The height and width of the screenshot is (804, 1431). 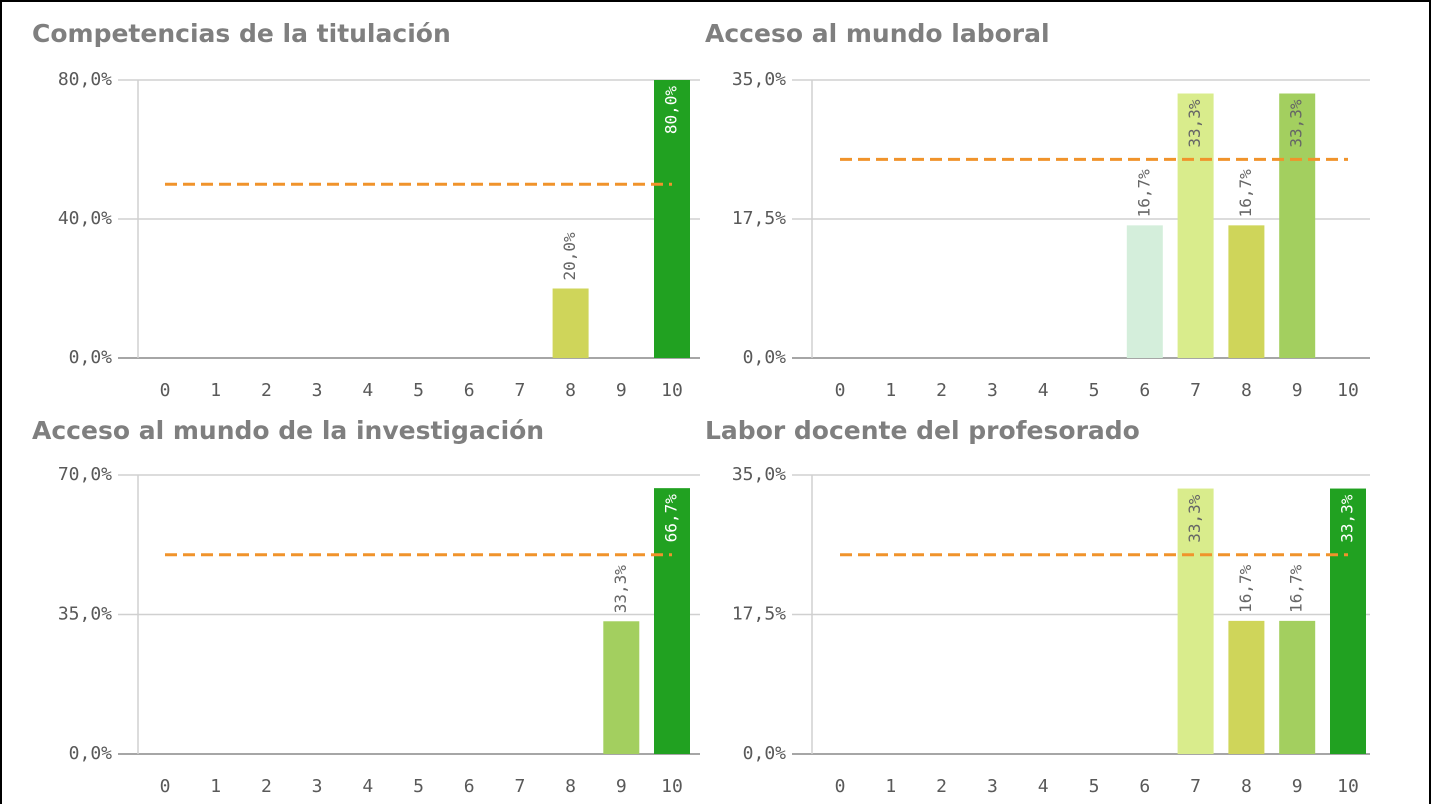 What do you see at coordinates (671, 110) in the screenshot?
I see `value-label: 80,0%` at bounding box center [671, 110].